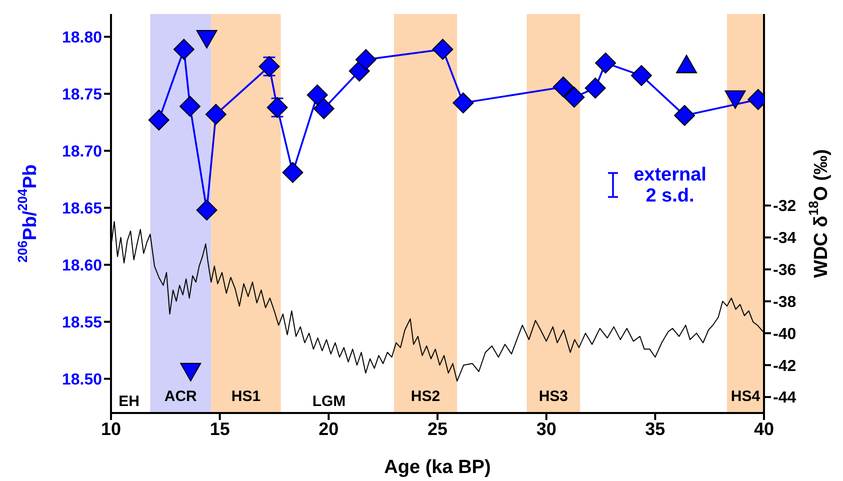 The image size is (843, 481). What do you see at coordinates (220, 428) in the screenshot?
I see `x-tick-label: 15` at bounding box center [220, 428].